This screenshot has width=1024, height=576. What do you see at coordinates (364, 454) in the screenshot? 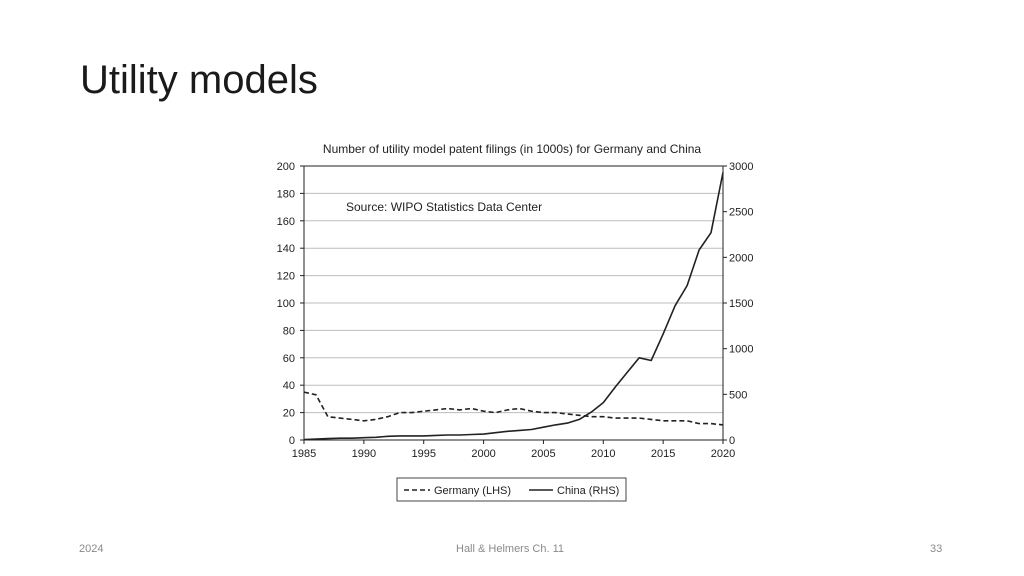
I see `x-tick-label: 1990` at bounding box center [364, 454].